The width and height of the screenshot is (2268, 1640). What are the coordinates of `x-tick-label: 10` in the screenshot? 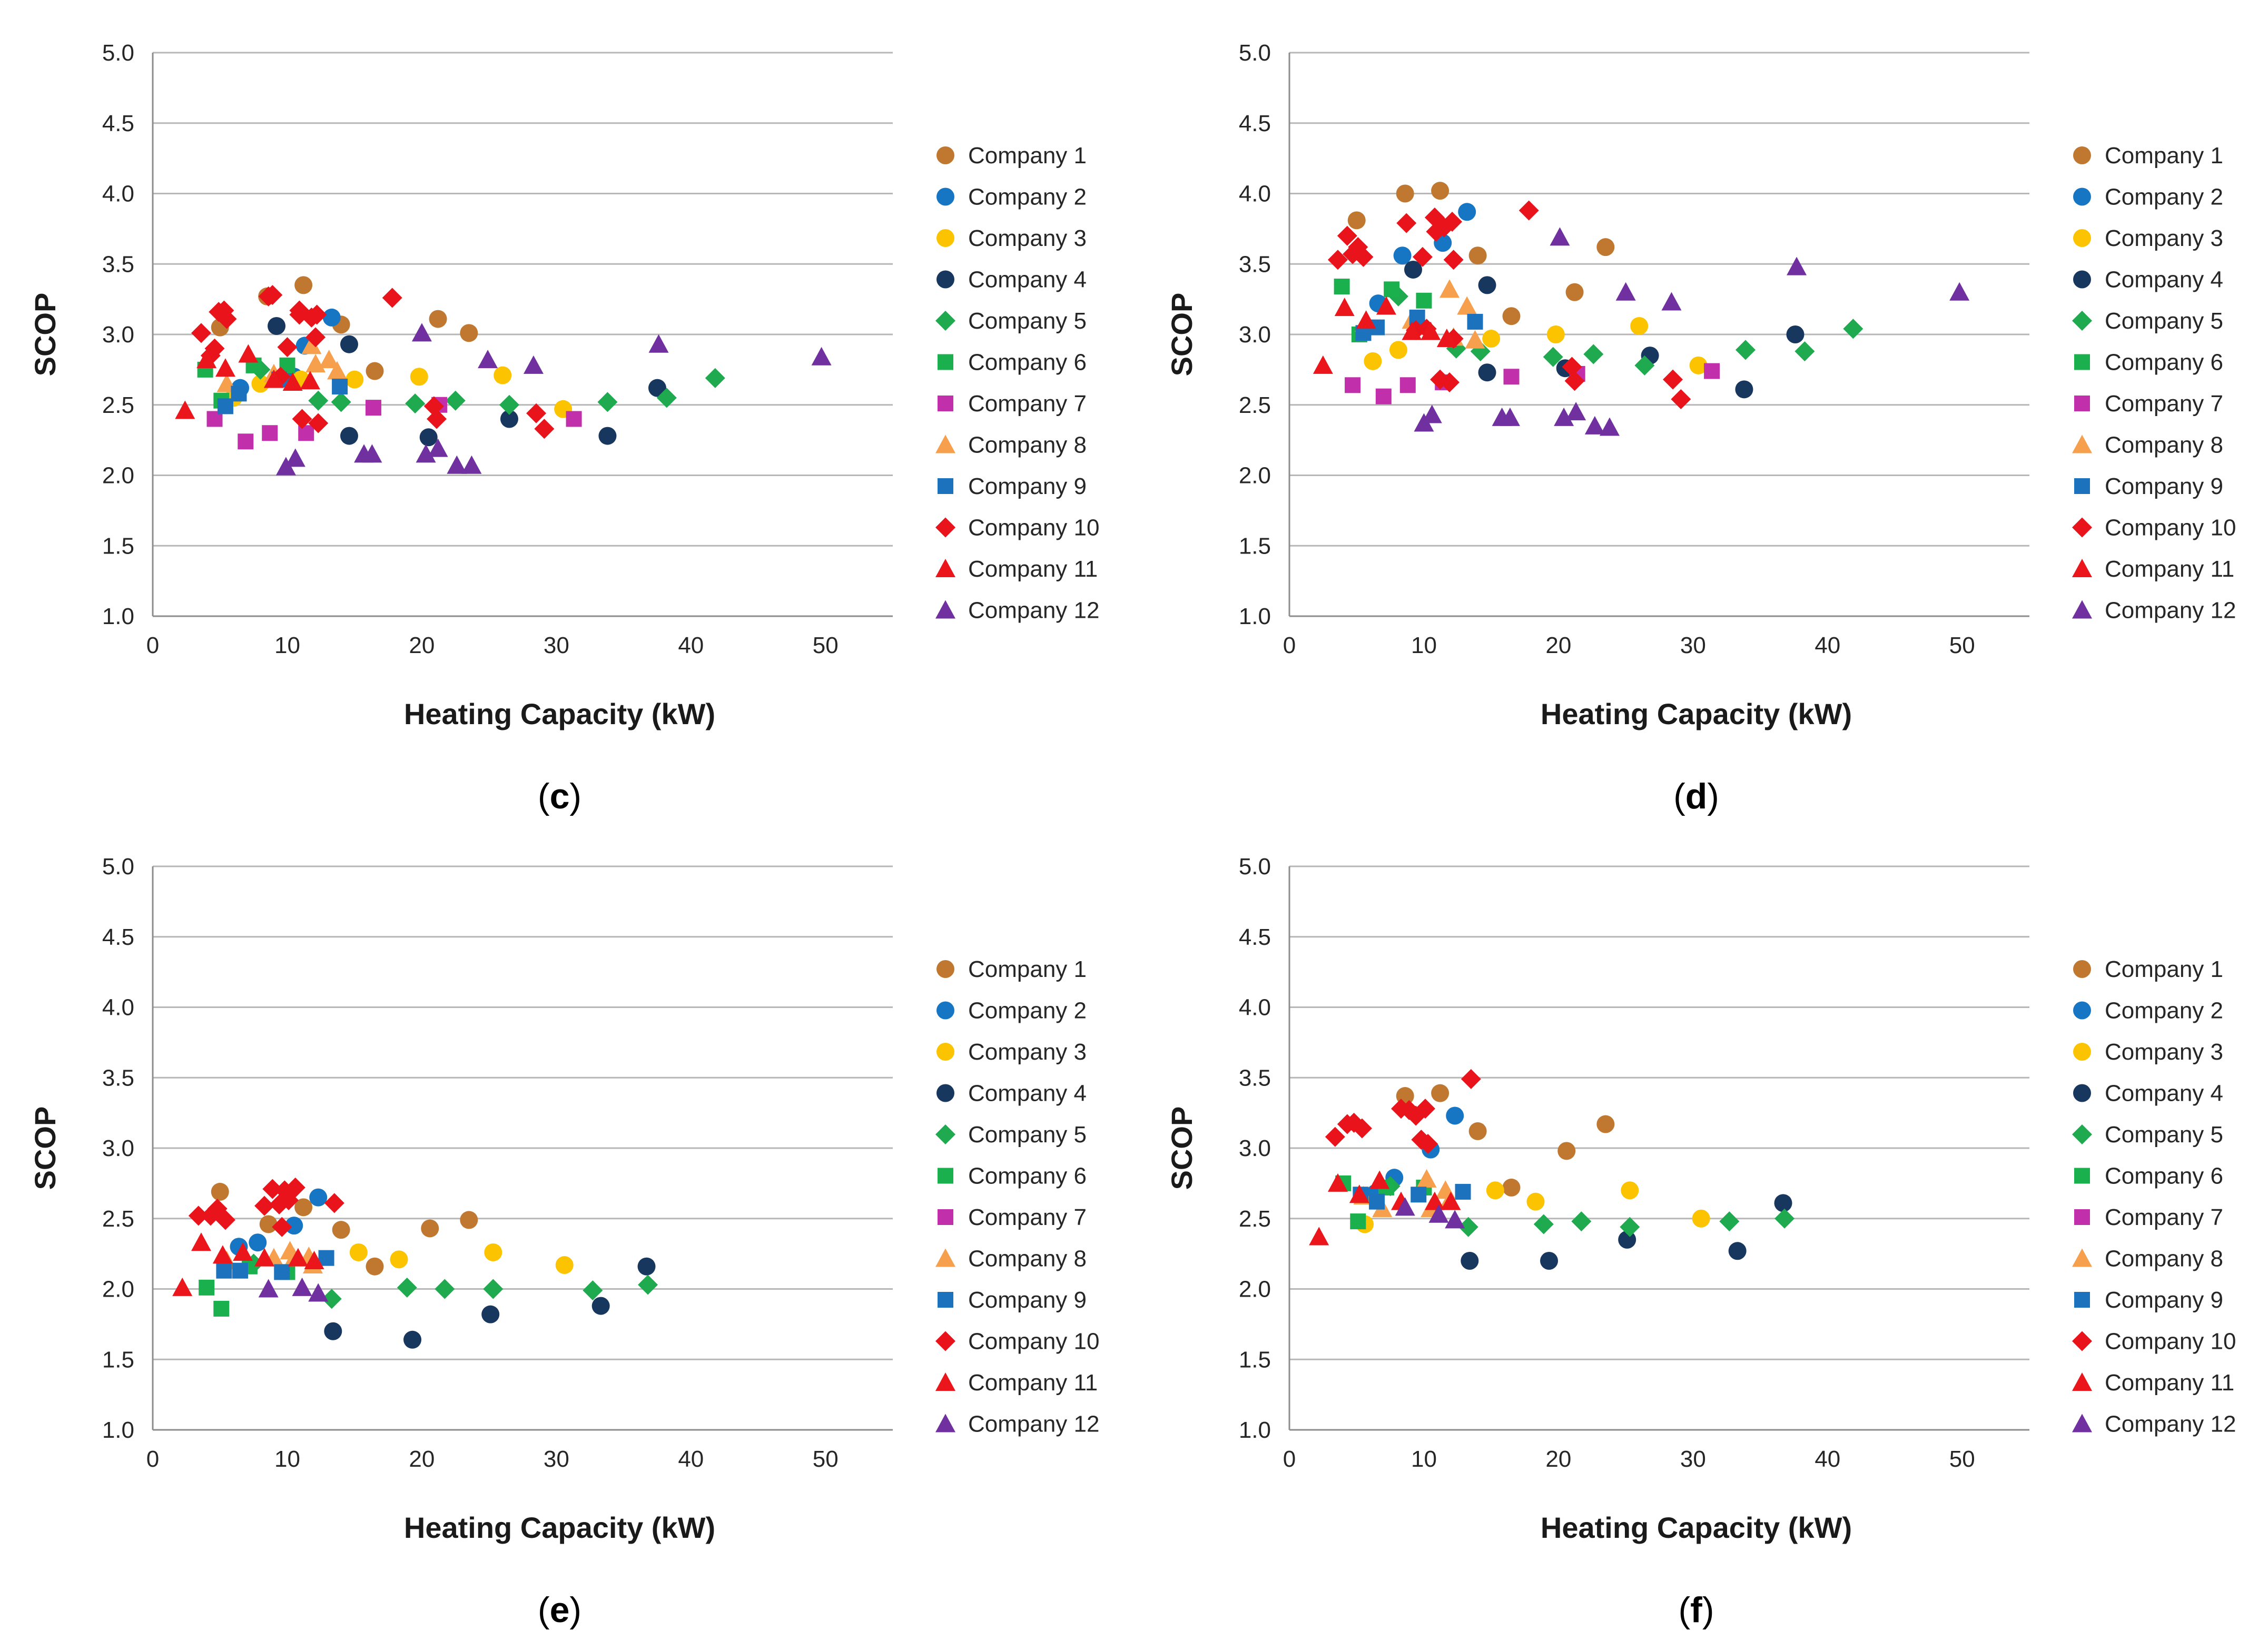 It's located at (287, 645).